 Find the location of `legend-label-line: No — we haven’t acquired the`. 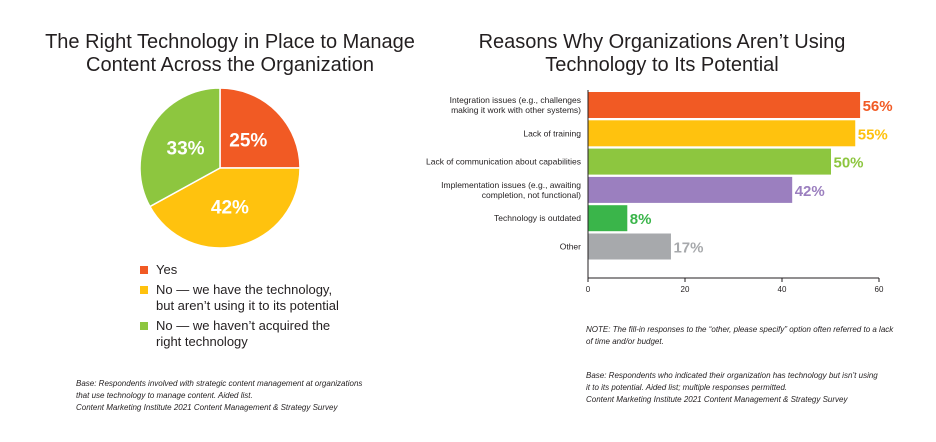

legend-label-line: No — we haven’t acquired the is located at coordinates (243, 325).